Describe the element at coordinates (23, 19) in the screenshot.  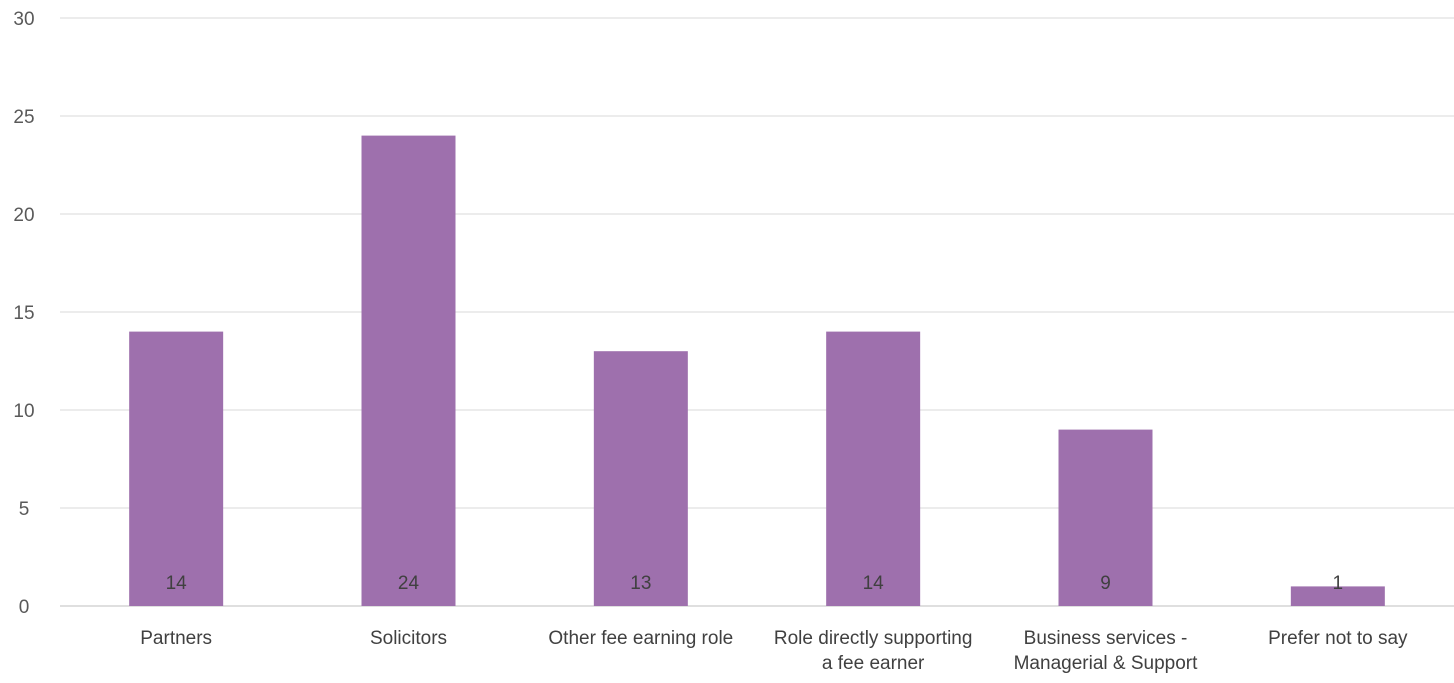
I see `y-tick-label: 30` at that location.